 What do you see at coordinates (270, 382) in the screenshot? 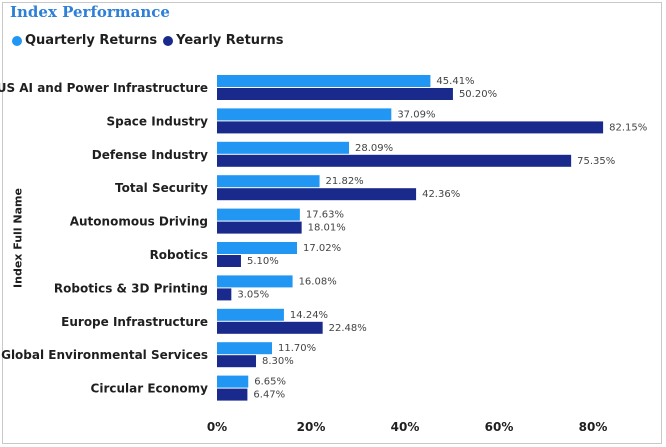
I see `data-label-quarterly: 6.65%` at bounding box center [270, 382].